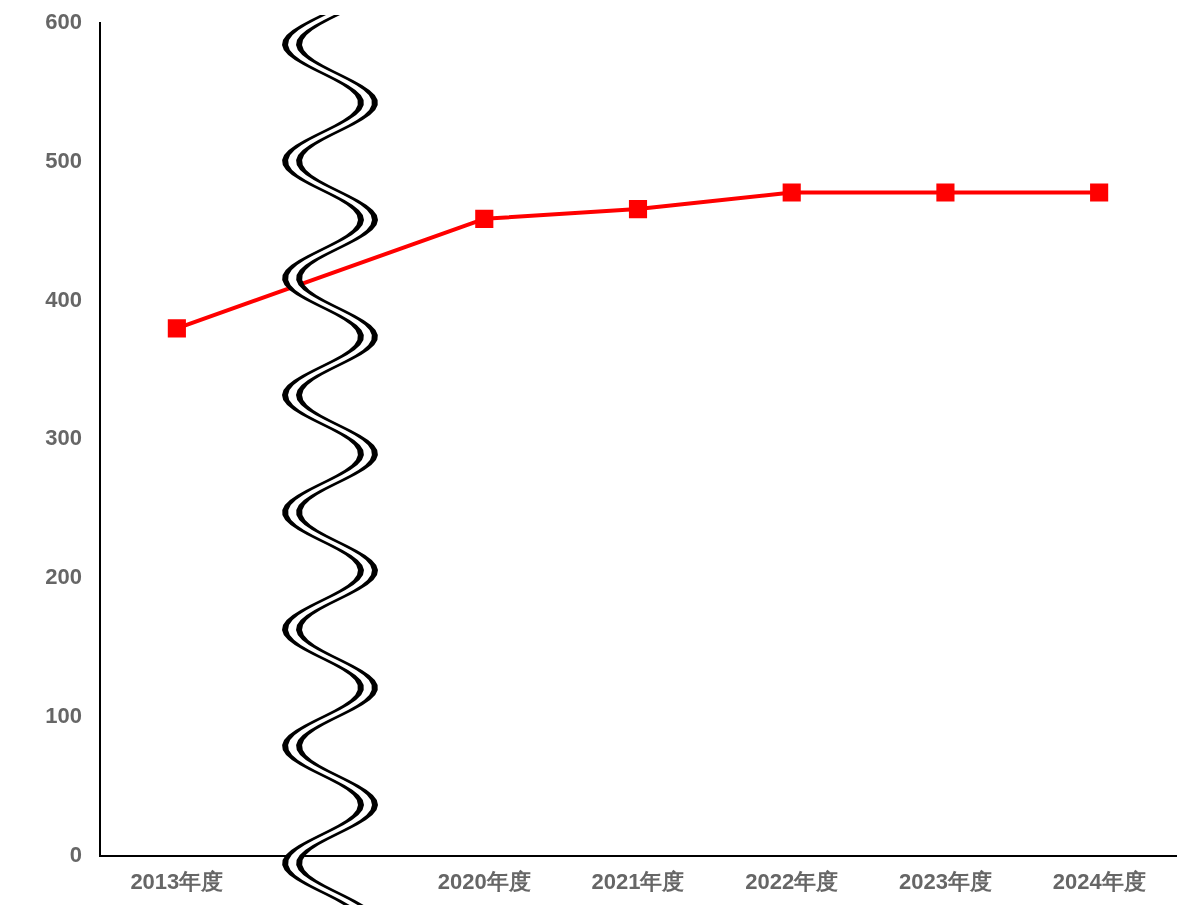 This screenshot has width=1190, height=910. What do you see at coordinates (63, 715) in the screenshot?
I see `y-tick-label: 100` at bounding box center [63, 715].